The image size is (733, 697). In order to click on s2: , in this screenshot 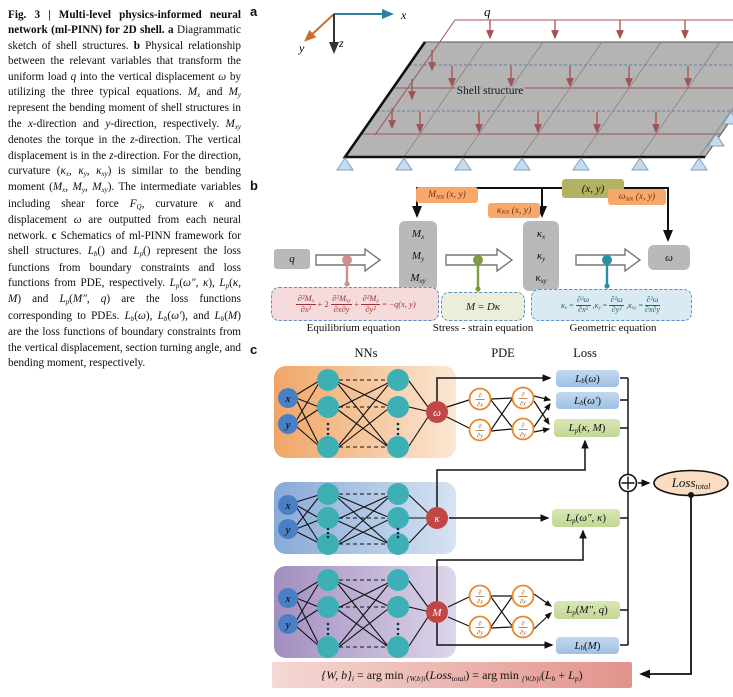, I will do `click(627, 305)`.